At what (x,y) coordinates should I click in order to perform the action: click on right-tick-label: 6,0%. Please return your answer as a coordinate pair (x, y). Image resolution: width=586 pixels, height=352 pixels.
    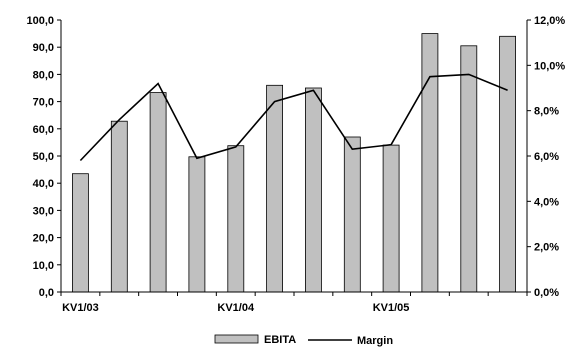
    Looking at the image, I should click on (546, 157).